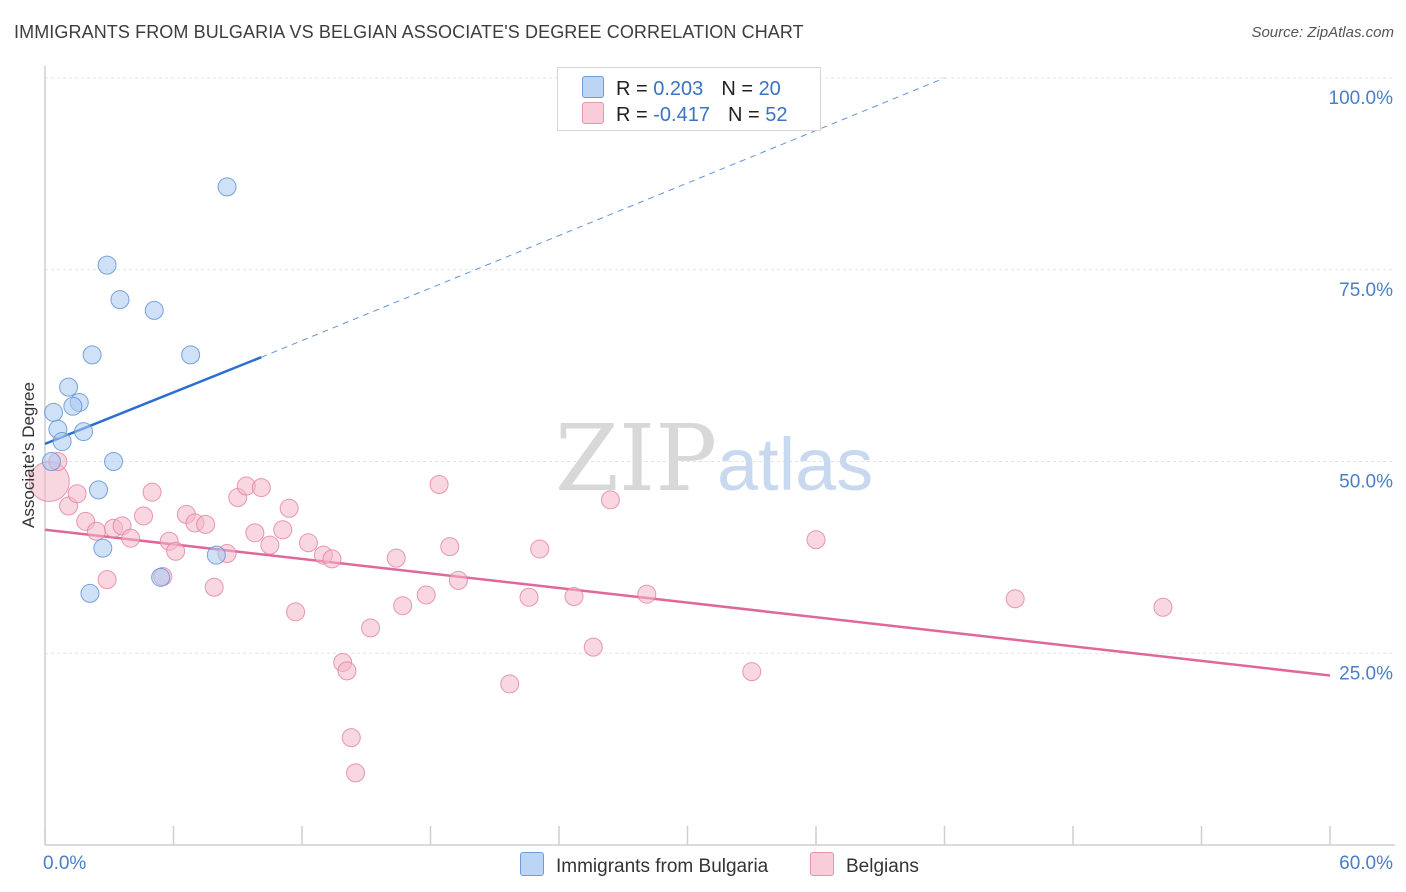  What do you see at coordinates (1366, 290) in the screenshot?
I see `y-tick-label: 75.0%` at bounding box center [1366, 290].